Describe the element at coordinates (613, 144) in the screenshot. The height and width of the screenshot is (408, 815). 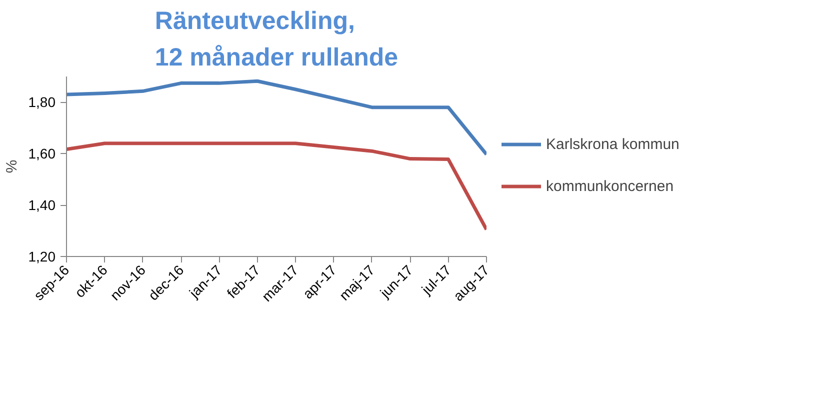
I see `legend-label: Karlskrona kommun` at that location.